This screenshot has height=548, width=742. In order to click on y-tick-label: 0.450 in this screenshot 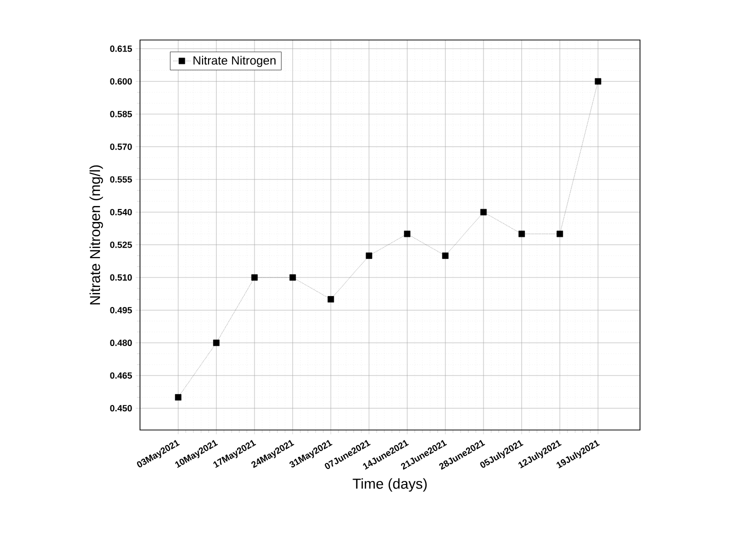, I will do `click(121, 408)`.